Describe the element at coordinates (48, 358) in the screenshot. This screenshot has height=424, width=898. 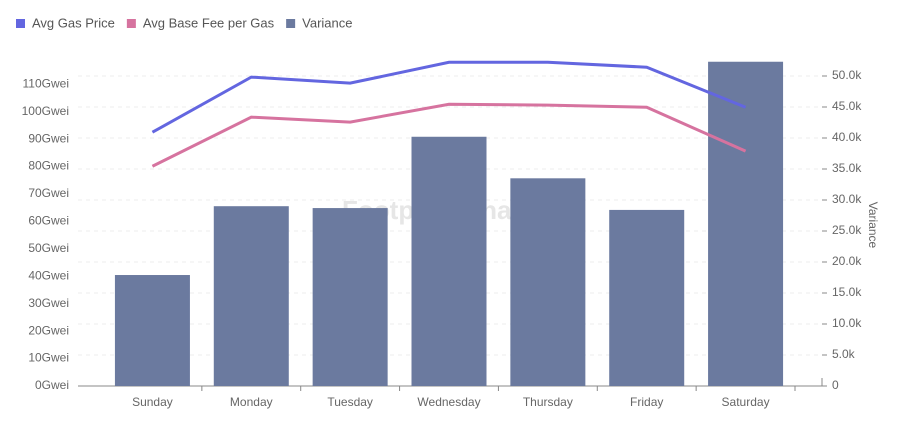
I see `y-tick-label: 10Gwei` at that location.